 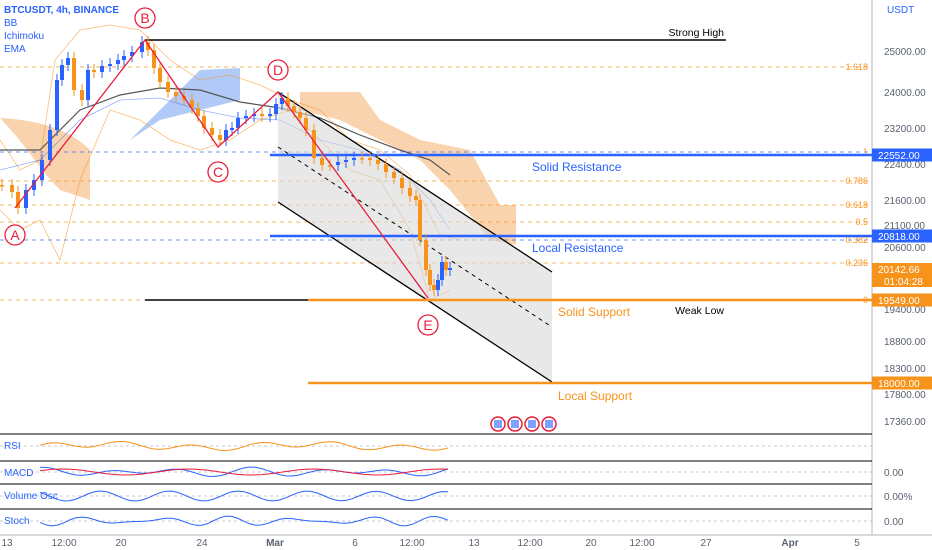 I want to click on point-label: E, so click(x=427, y=325).